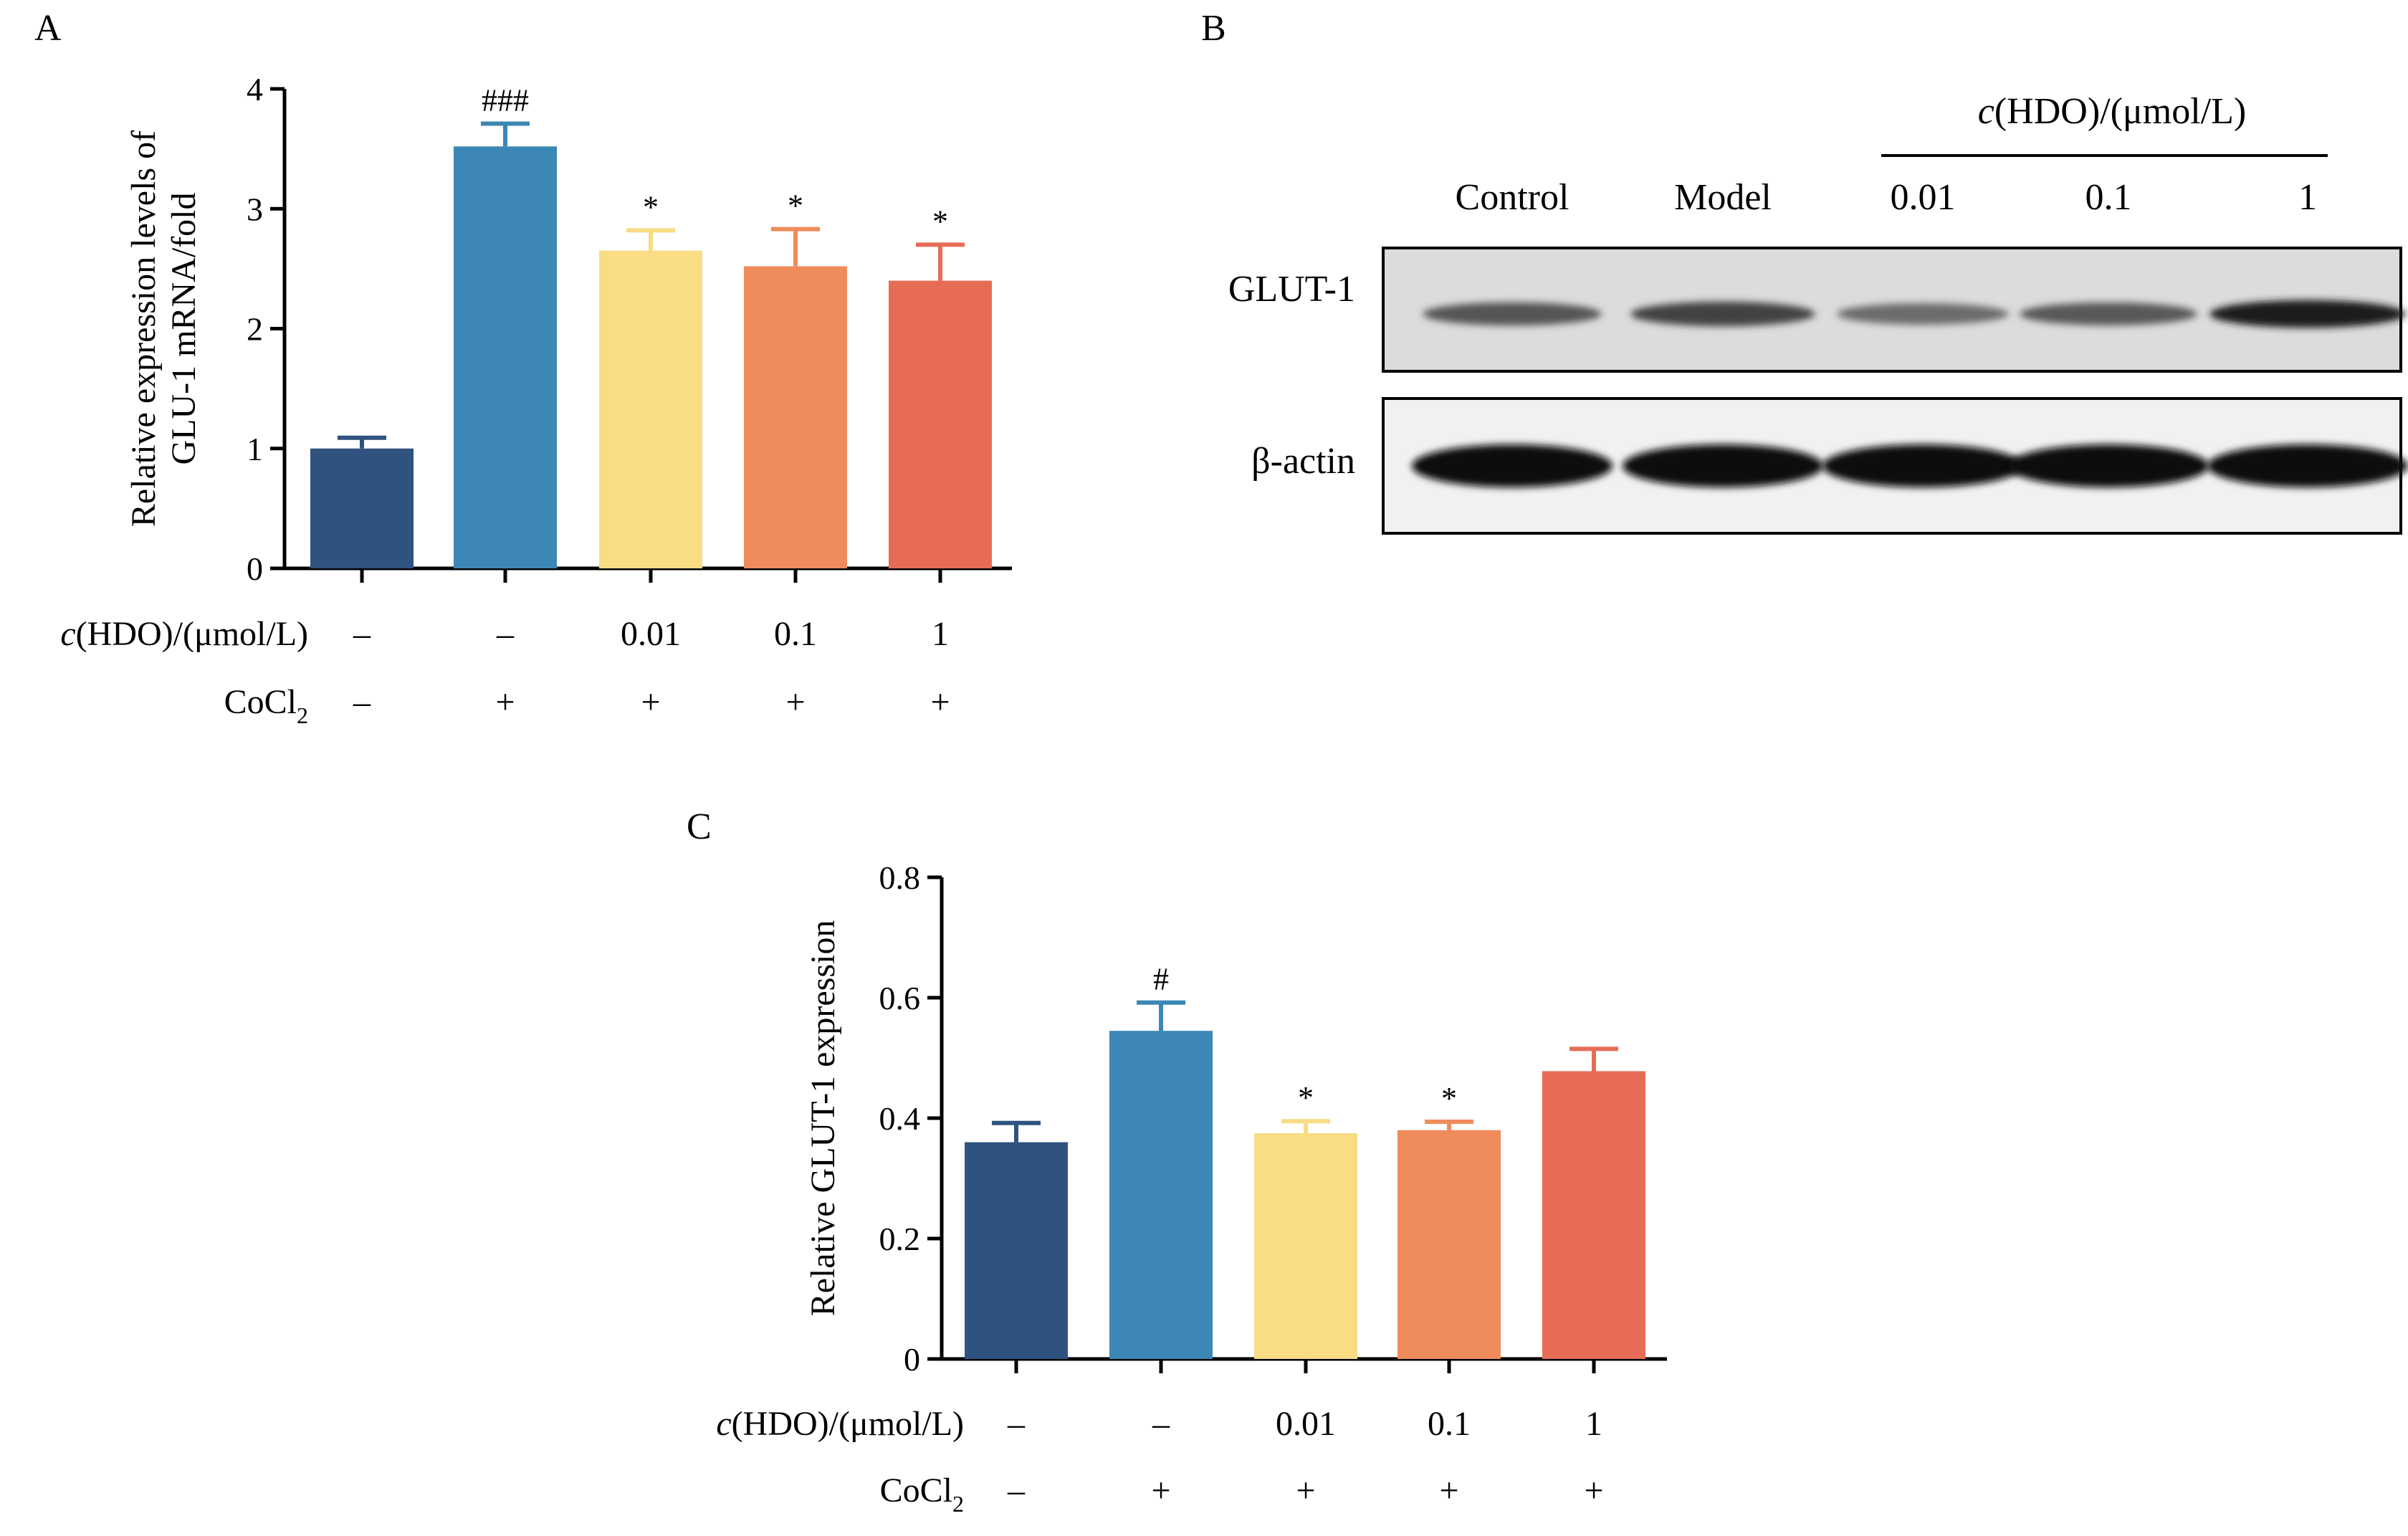  Describe the element at coordinates (1923, 198) in the screenshot. I see `blot-lane-label: 0.01` at that location.